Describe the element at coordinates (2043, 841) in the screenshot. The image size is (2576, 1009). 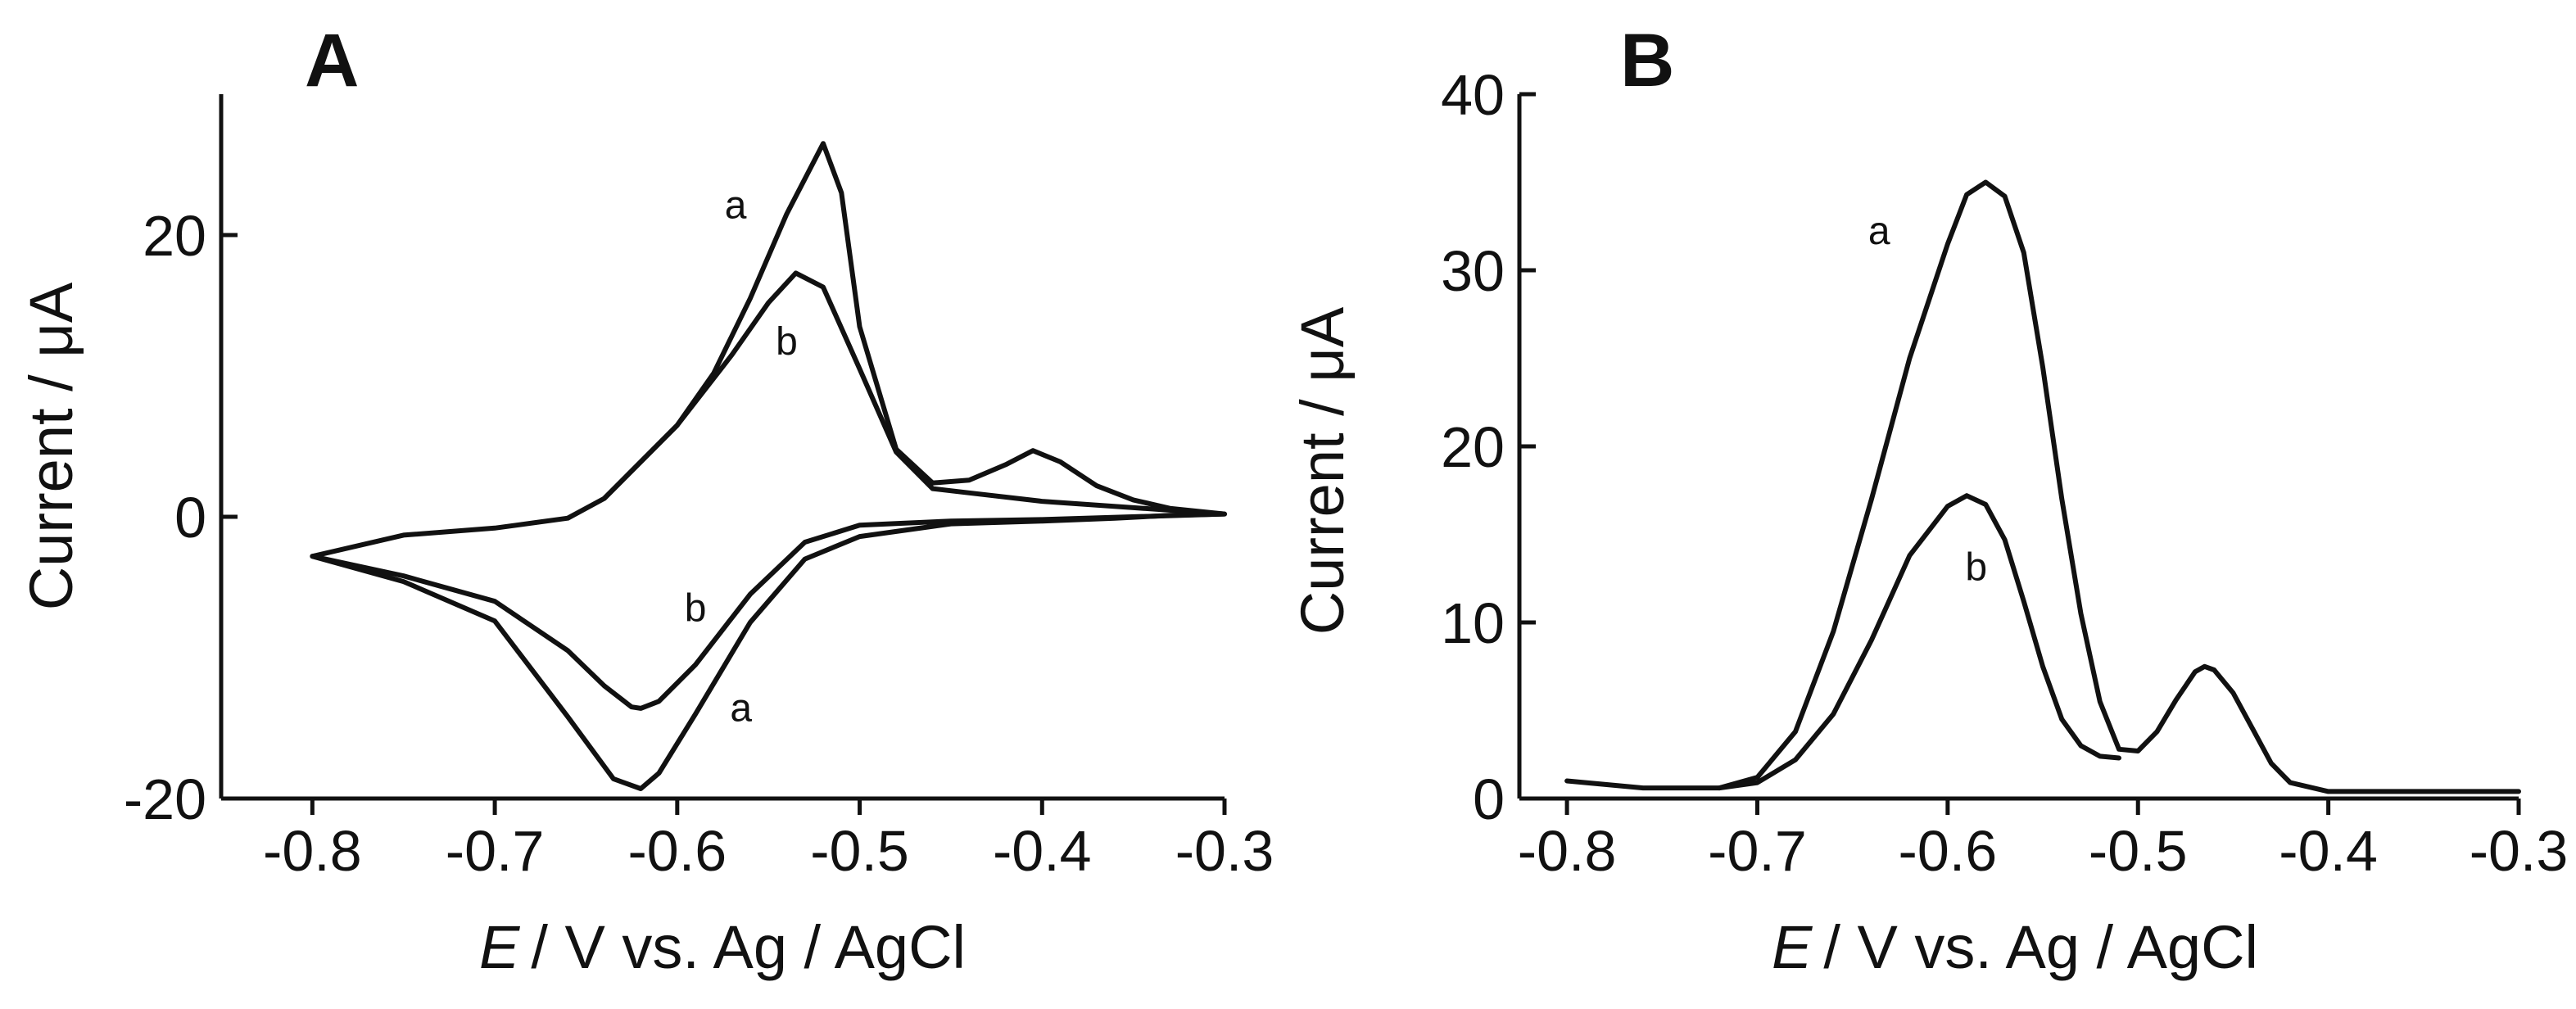
I see `panel-b-x-ticks: -0.8 -0.7 -0.6 -0.5 -0.4 -0.3` at that location.